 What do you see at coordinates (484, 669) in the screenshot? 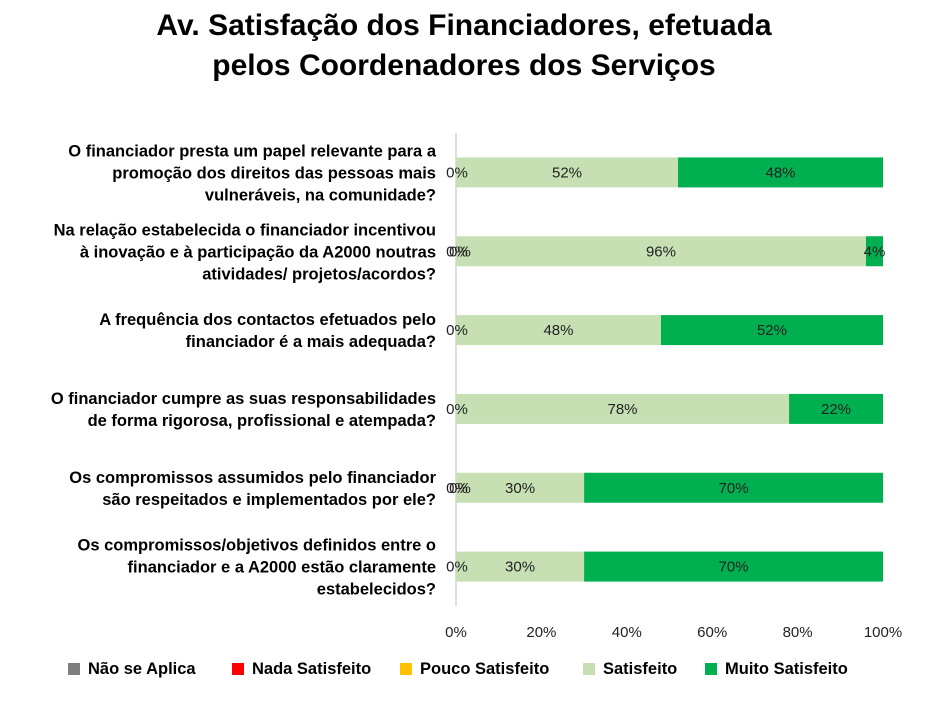
I see `legend-label-2: Pouco Satisfeito` at bounding box center [484, 669].